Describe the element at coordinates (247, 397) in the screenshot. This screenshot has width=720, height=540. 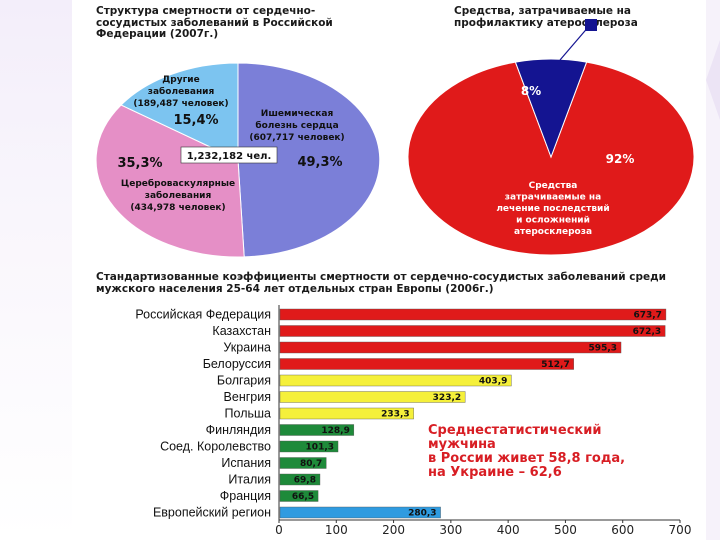
I see `bar-category-label-6: Венгрия` at that location.